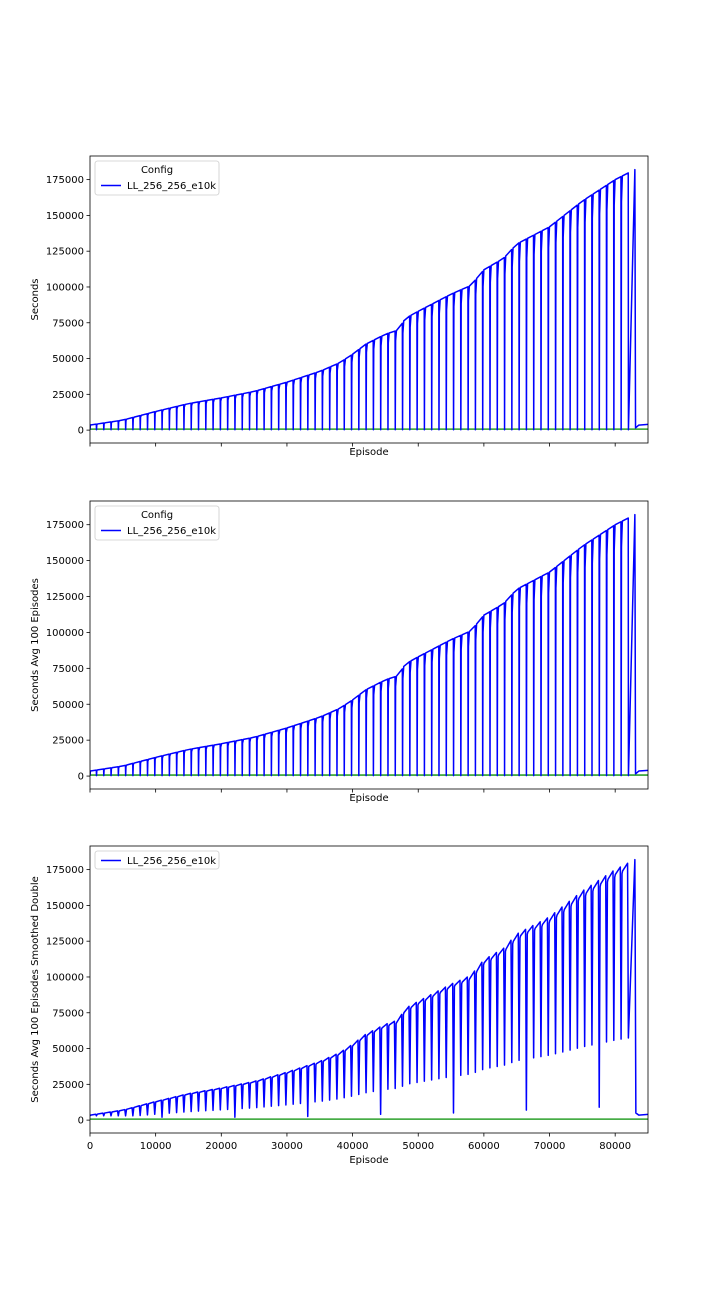  What do you see at coordinates (156, 1146) in the screenshot?
I see `x-tick-label: 10000` at bounding box center [156, 1146].